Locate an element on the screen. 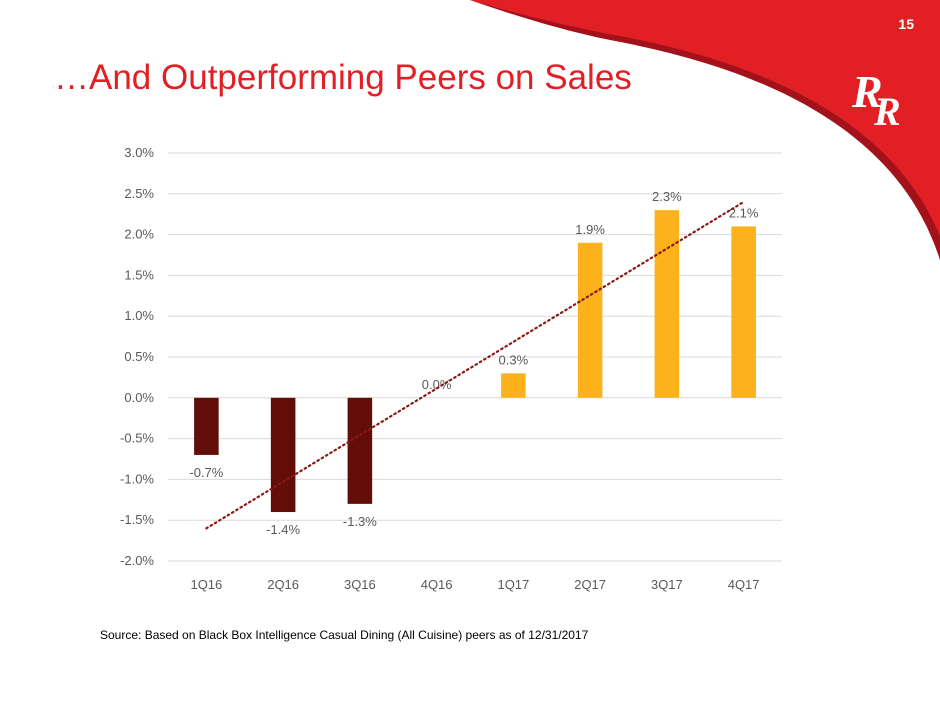  y-tick-label: 1.5% is located at coordinates (139, 274).